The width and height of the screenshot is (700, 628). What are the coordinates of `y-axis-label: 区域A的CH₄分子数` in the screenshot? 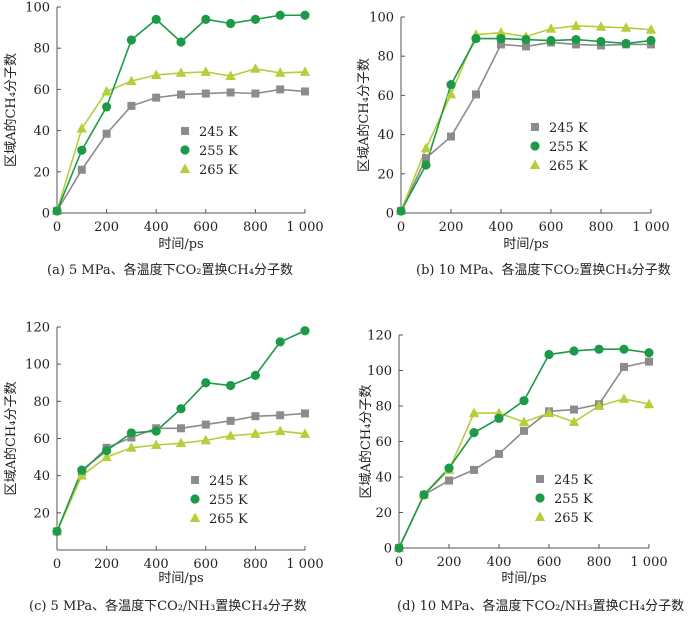 It's located at (366, 442).